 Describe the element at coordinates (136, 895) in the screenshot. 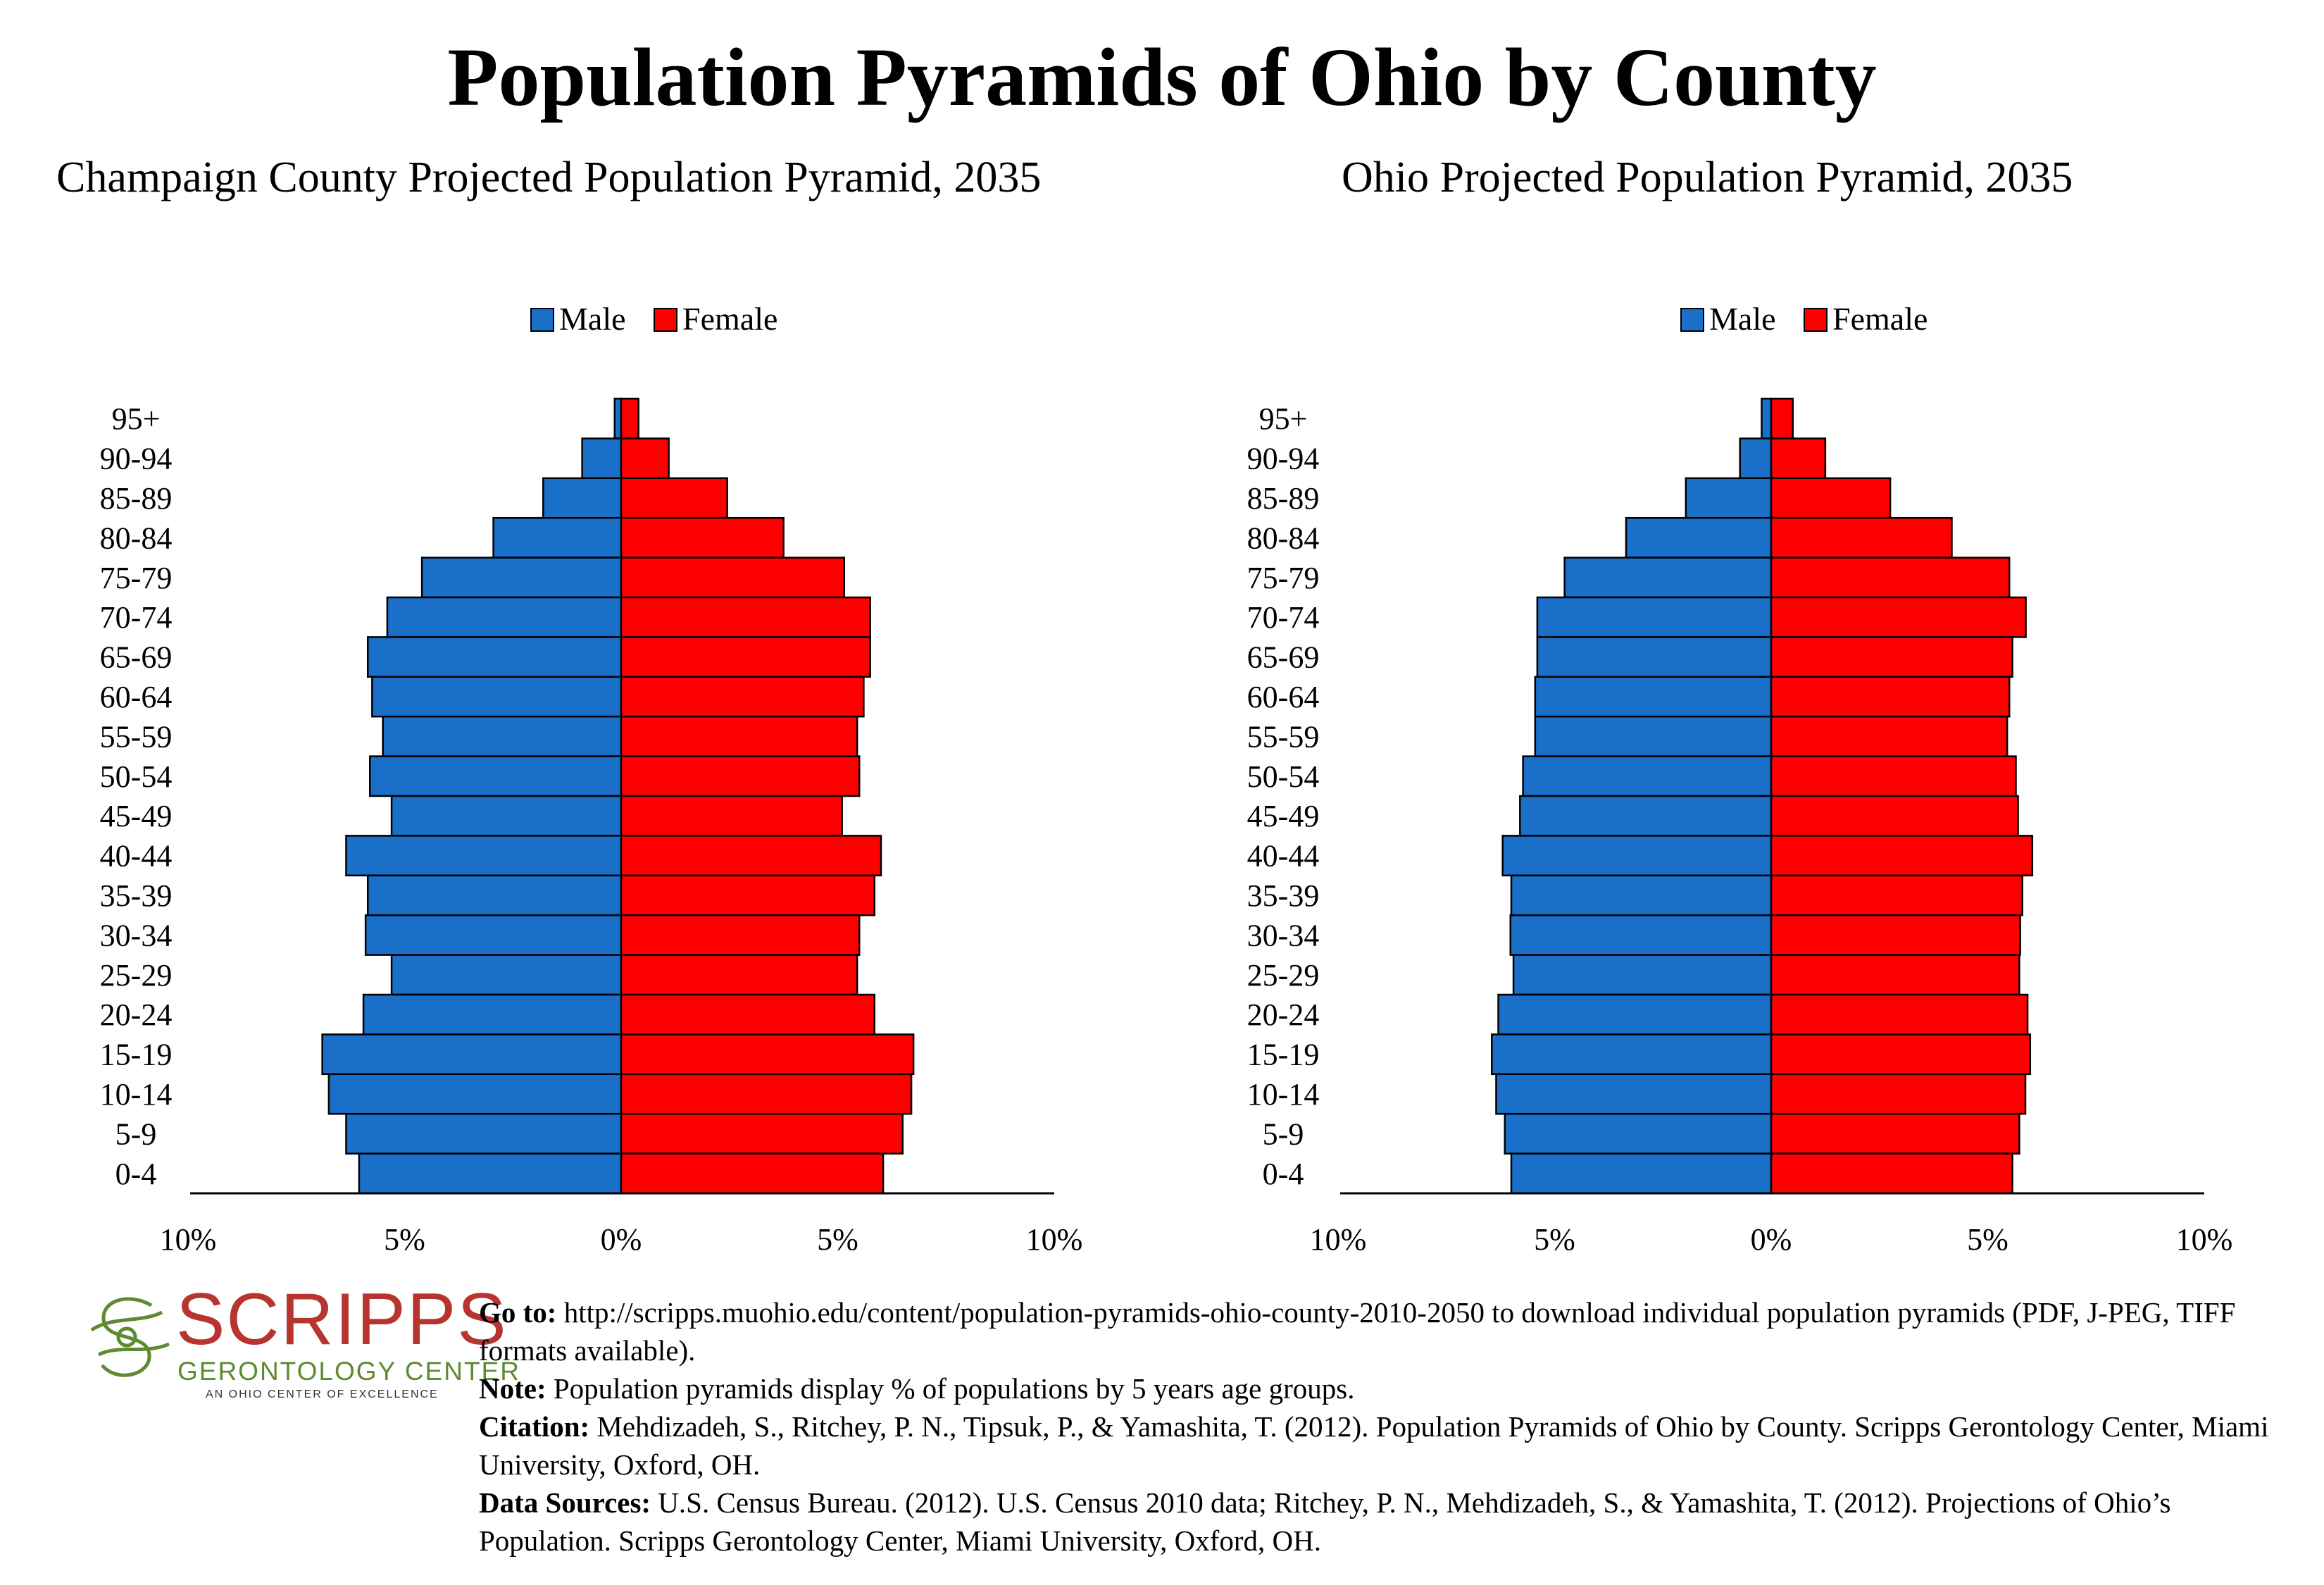

I see `age-label: 35-39` at that location.